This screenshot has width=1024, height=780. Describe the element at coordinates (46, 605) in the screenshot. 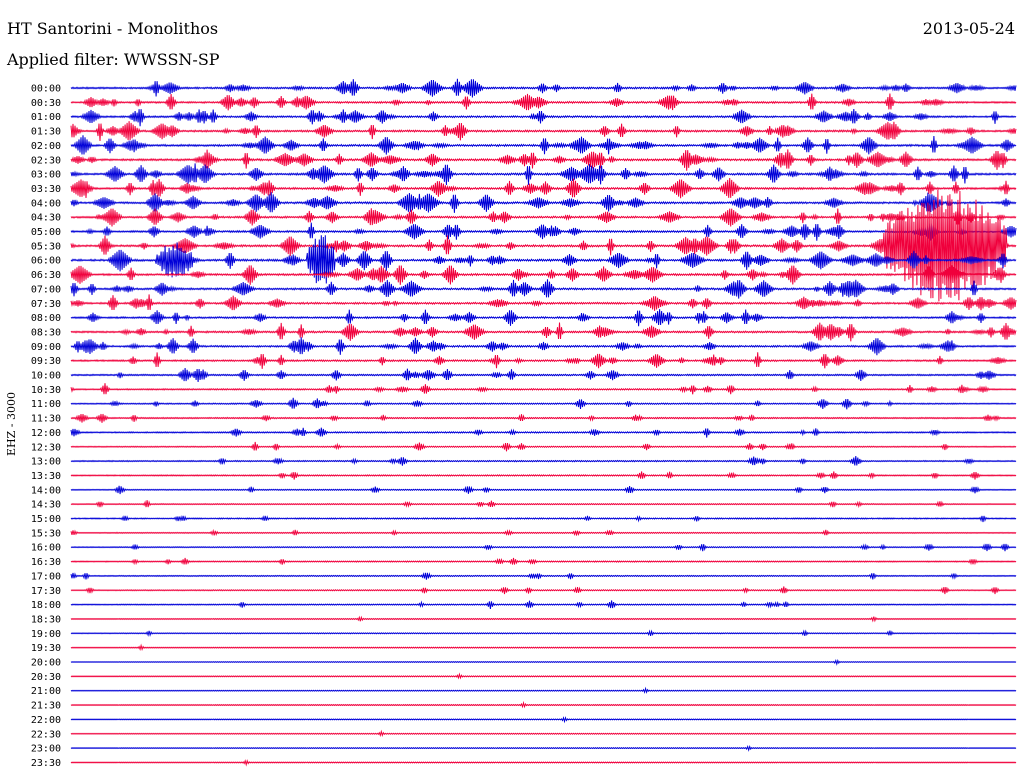

I see `time-label: 18:00` at that location.